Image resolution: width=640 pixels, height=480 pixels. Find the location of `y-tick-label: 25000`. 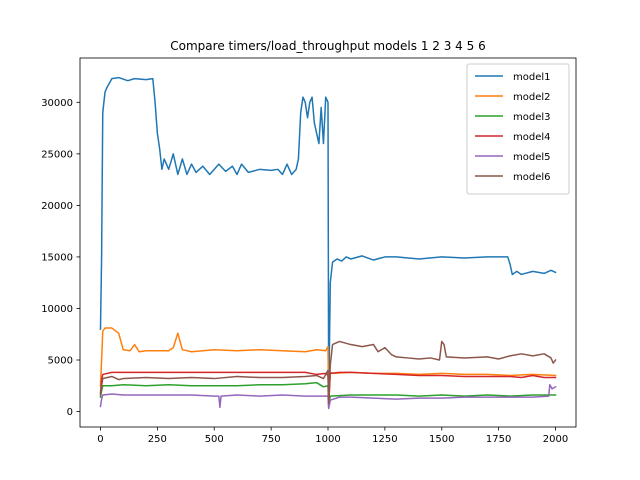

y-tick-label: 25000 is located at coordinates (57, 154).